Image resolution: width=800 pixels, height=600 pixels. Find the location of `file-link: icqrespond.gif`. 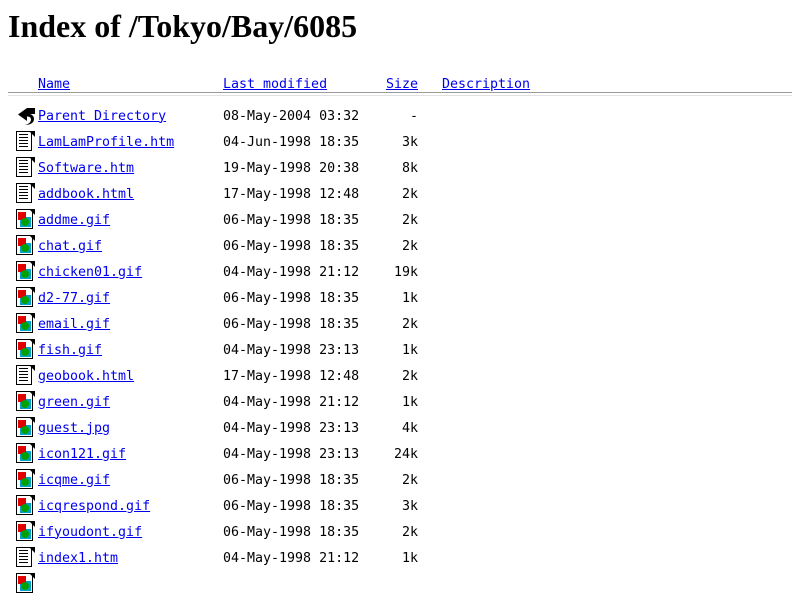

file-link: icqrespond.gif is located at coordinates (94, 506).